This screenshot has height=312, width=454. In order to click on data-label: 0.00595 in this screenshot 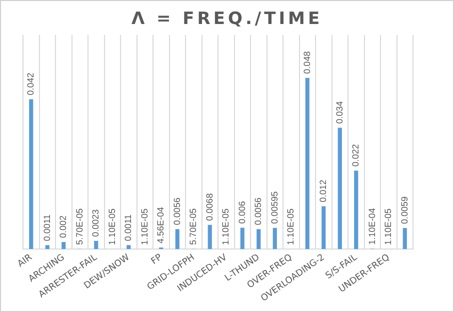, I will do `click(274, 207)`.